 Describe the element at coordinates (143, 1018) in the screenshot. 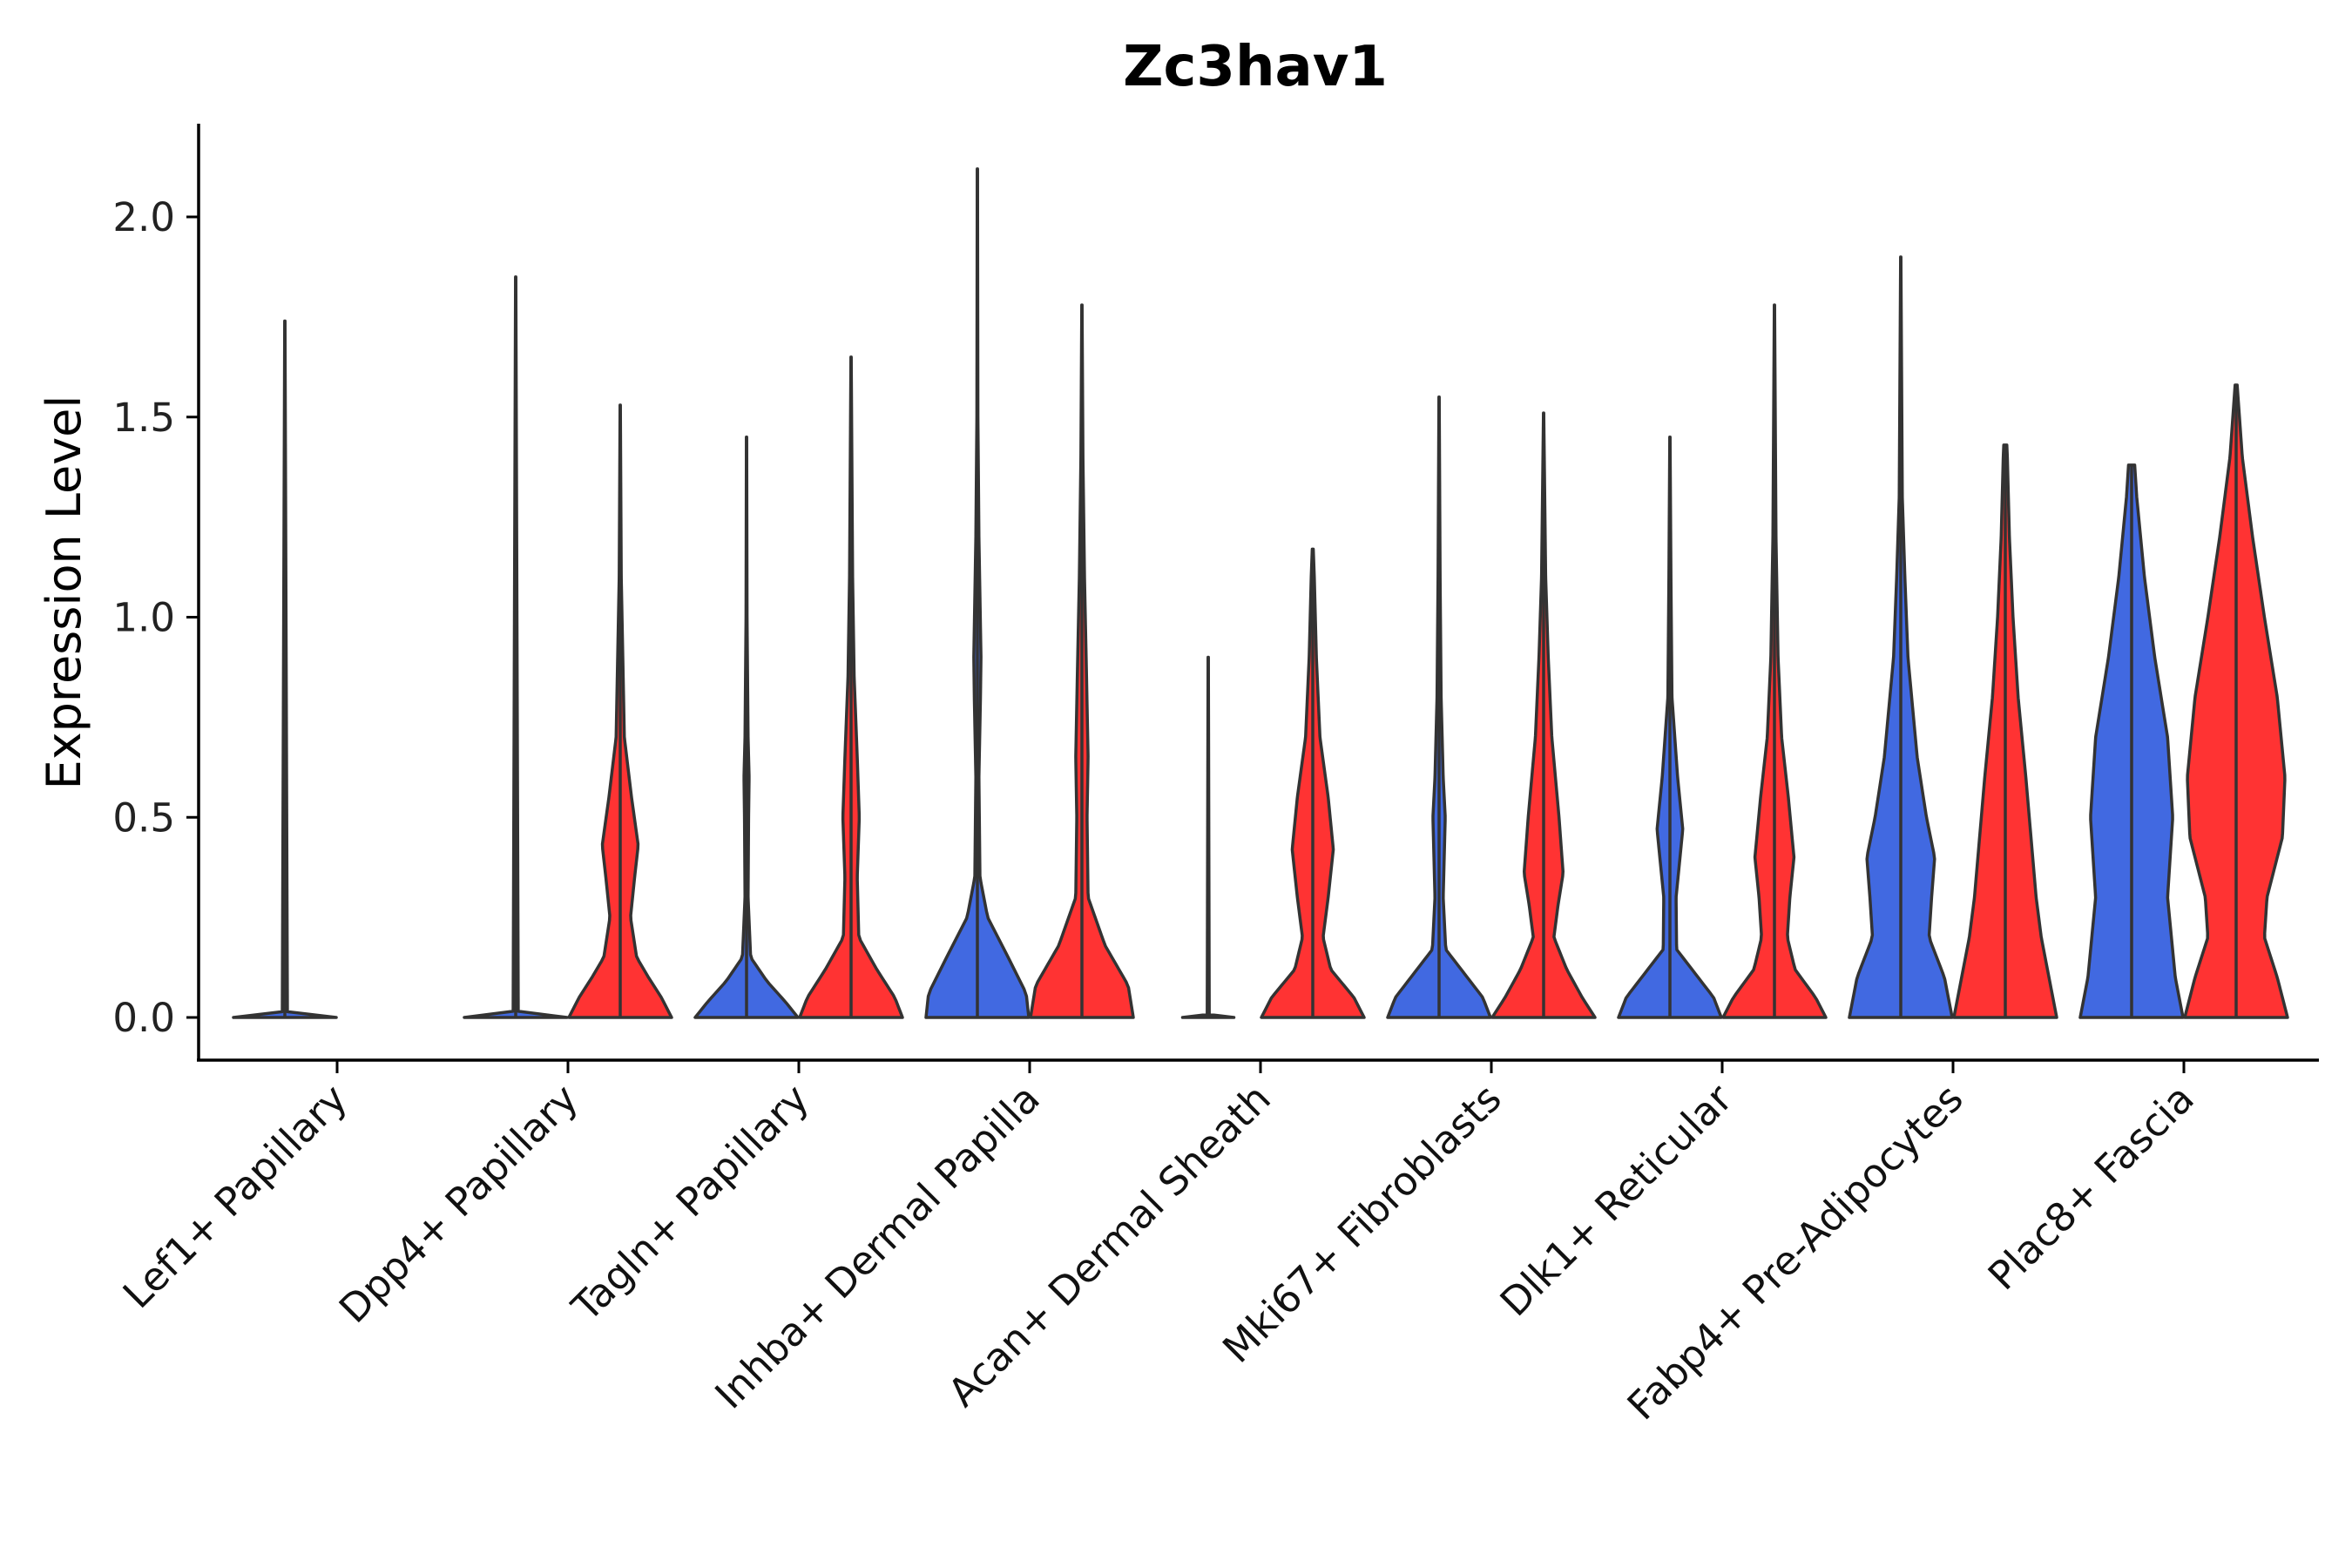

I see `y-tick-label: 0.0` at that location.